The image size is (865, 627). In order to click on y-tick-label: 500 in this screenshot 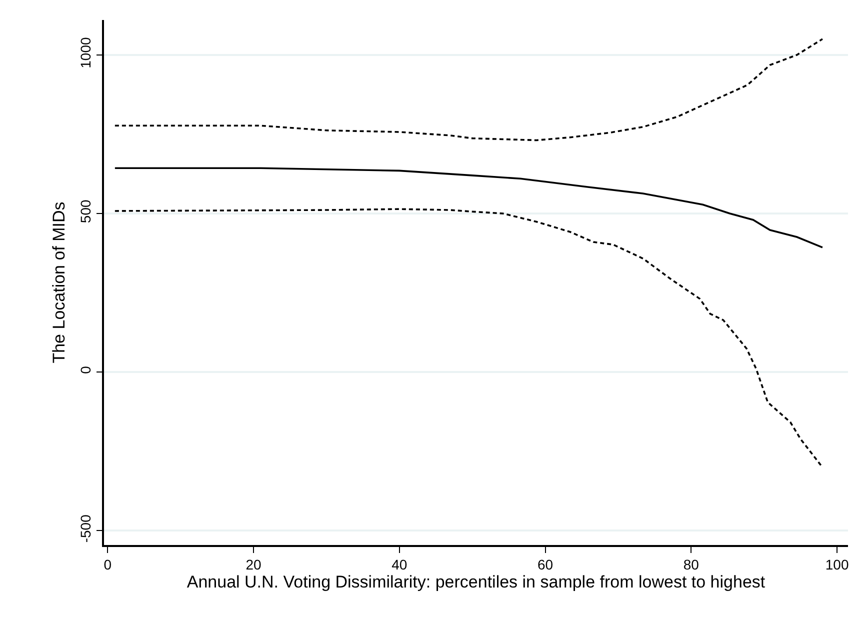, I will do `click(86, 212)`.